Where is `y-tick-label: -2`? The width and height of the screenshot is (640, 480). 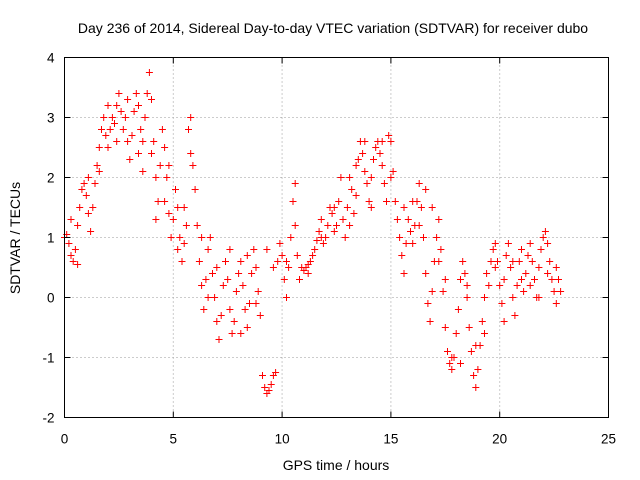
y-tick-label: -2 is located at coordinates (48, 418).